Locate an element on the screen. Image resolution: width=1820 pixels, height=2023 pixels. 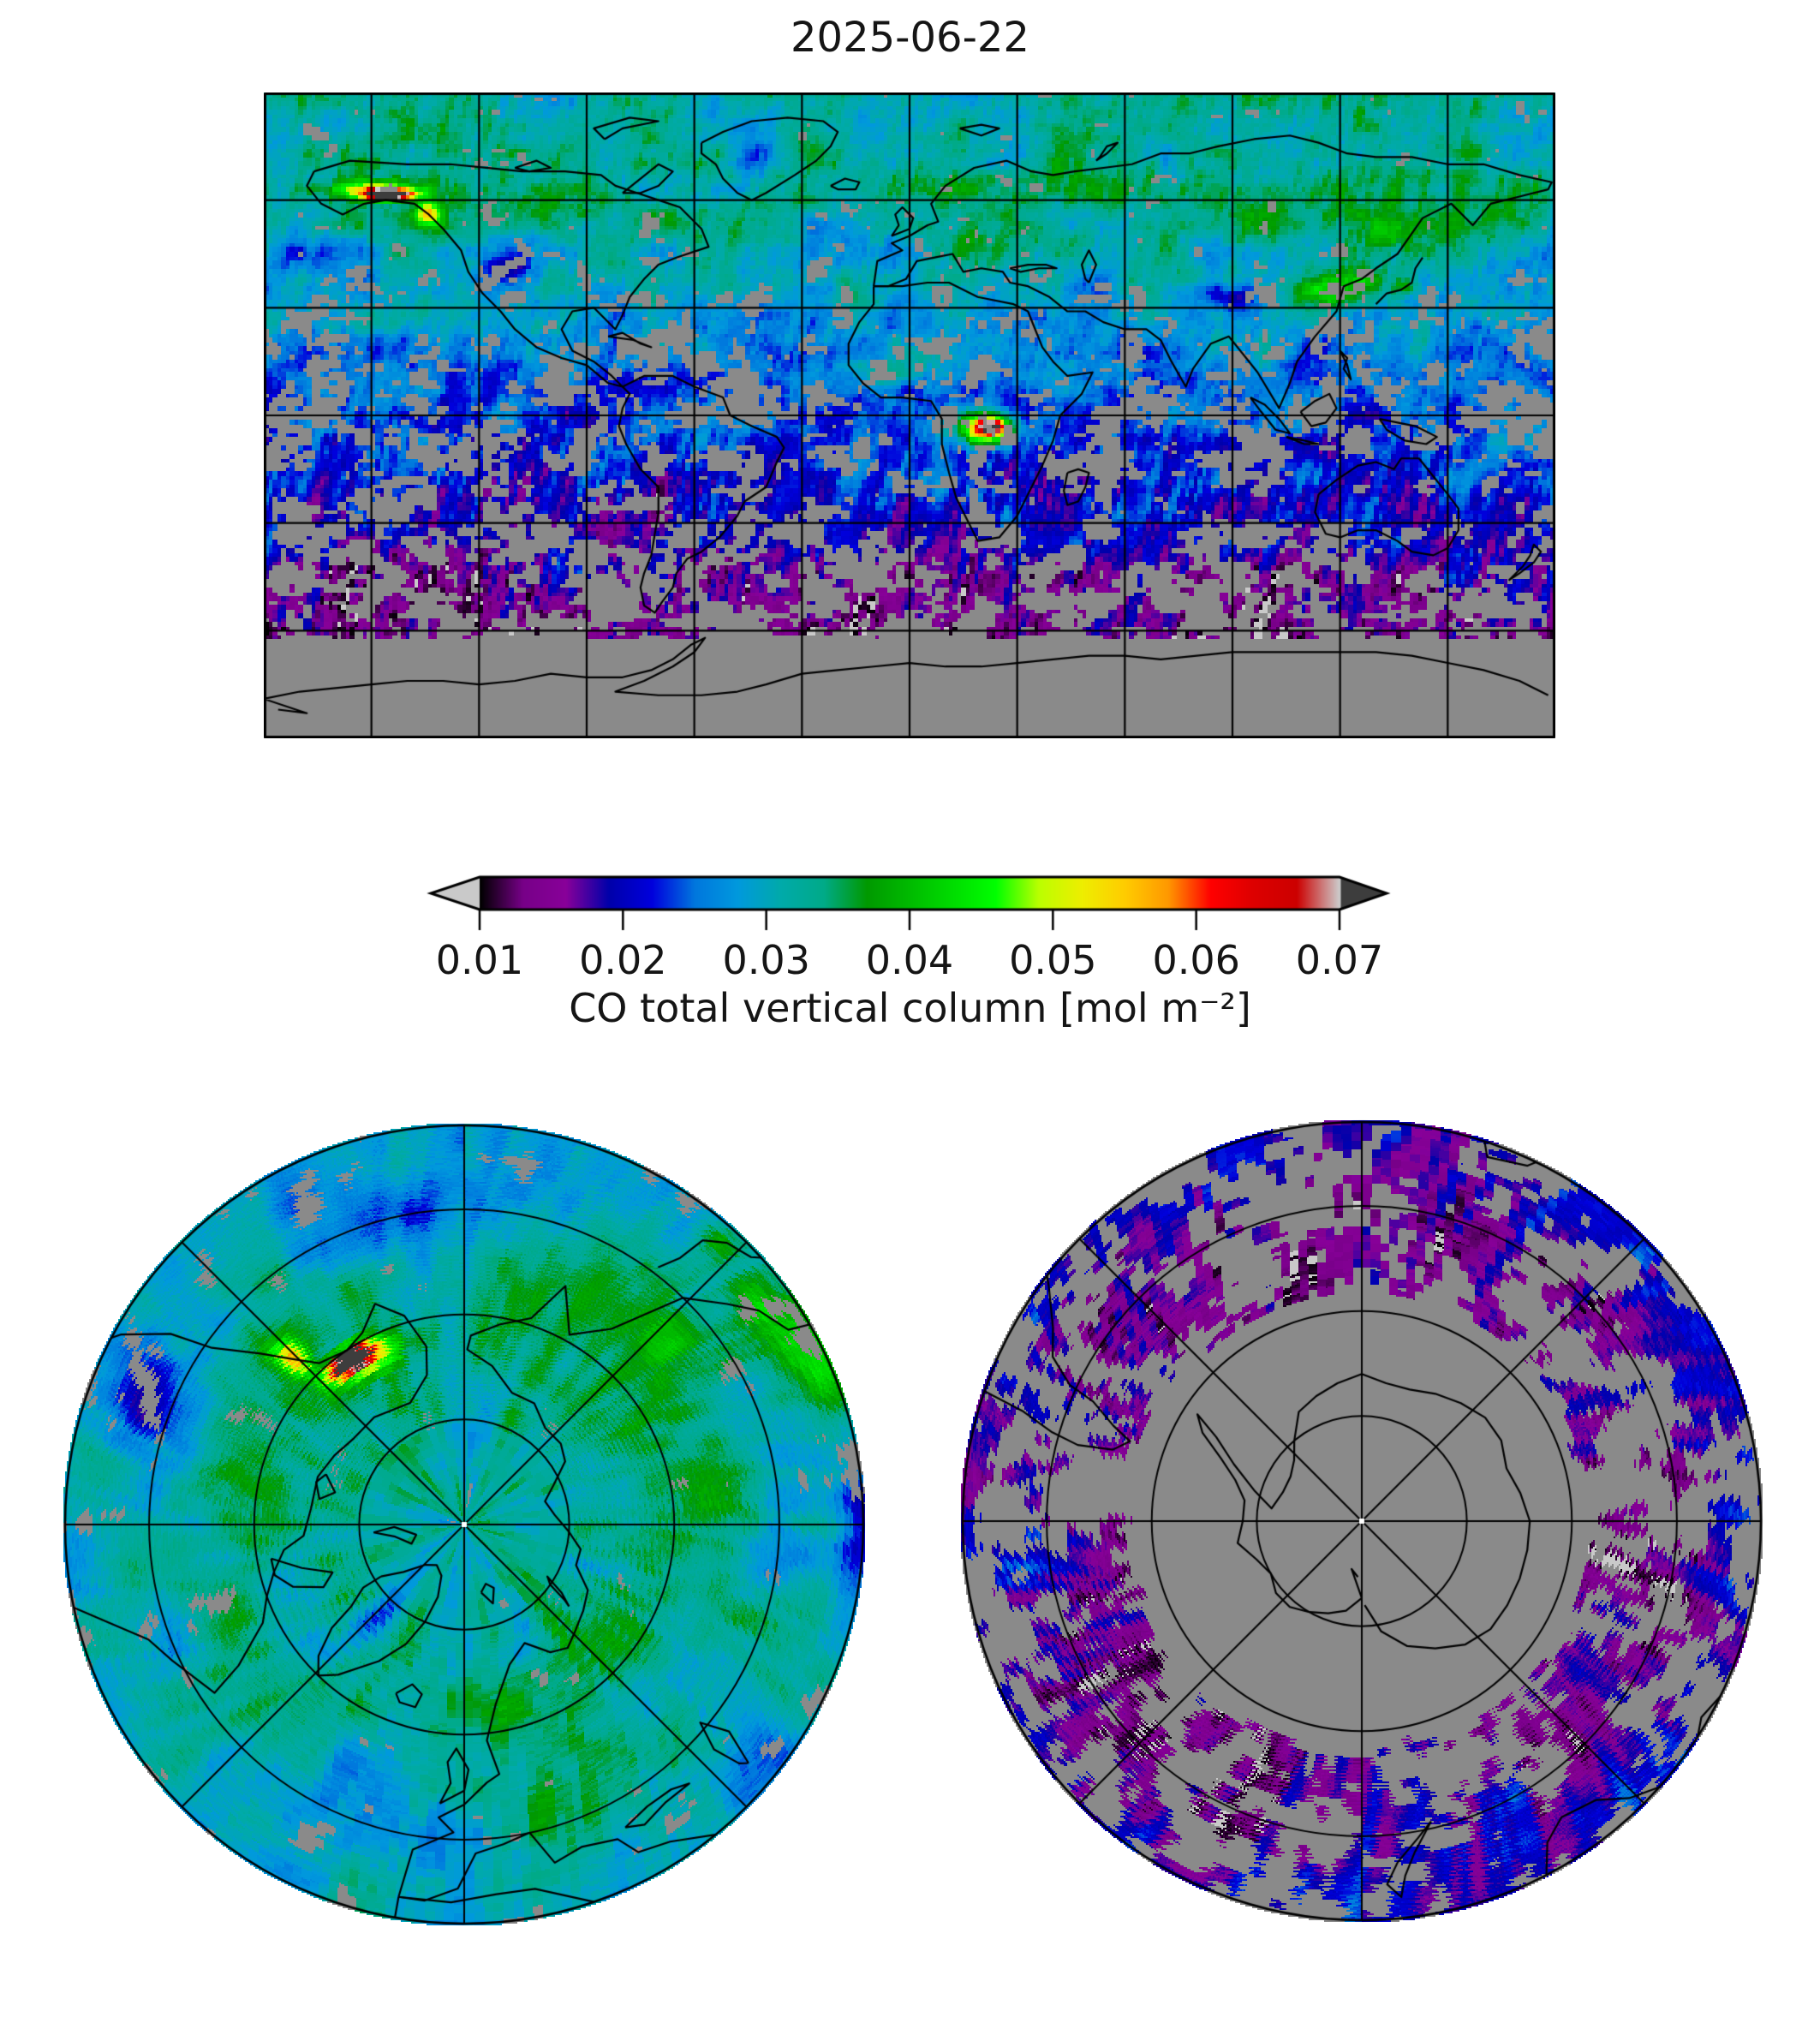
colorbar-tick-label: 0.04 is located at coordinates (909, 960).